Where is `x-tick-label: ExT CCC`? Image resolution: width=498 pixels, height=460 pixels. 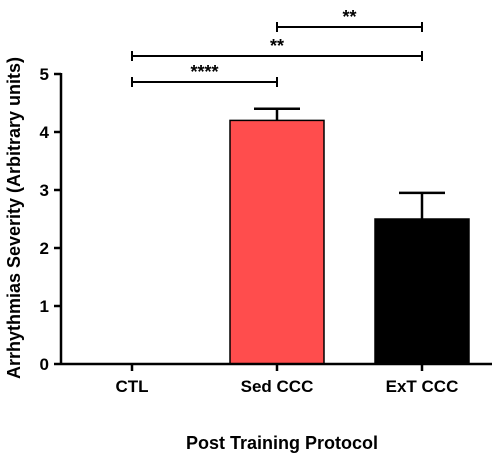
x-tick-label: ExT CCC is located at coordinates (422, 386).